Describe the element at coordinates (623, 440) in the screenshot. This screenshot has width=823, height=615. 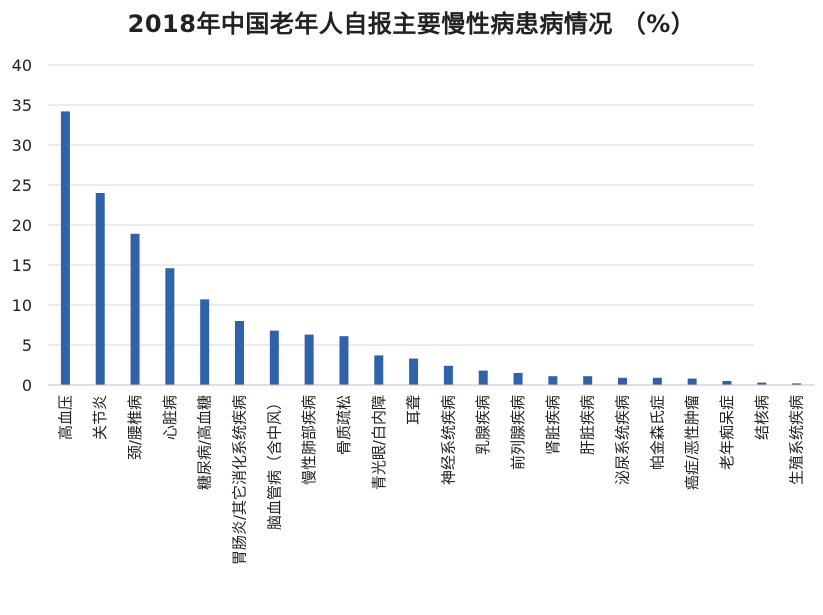
I see `x-tick-label: 泌尿系统疾病` at that location.